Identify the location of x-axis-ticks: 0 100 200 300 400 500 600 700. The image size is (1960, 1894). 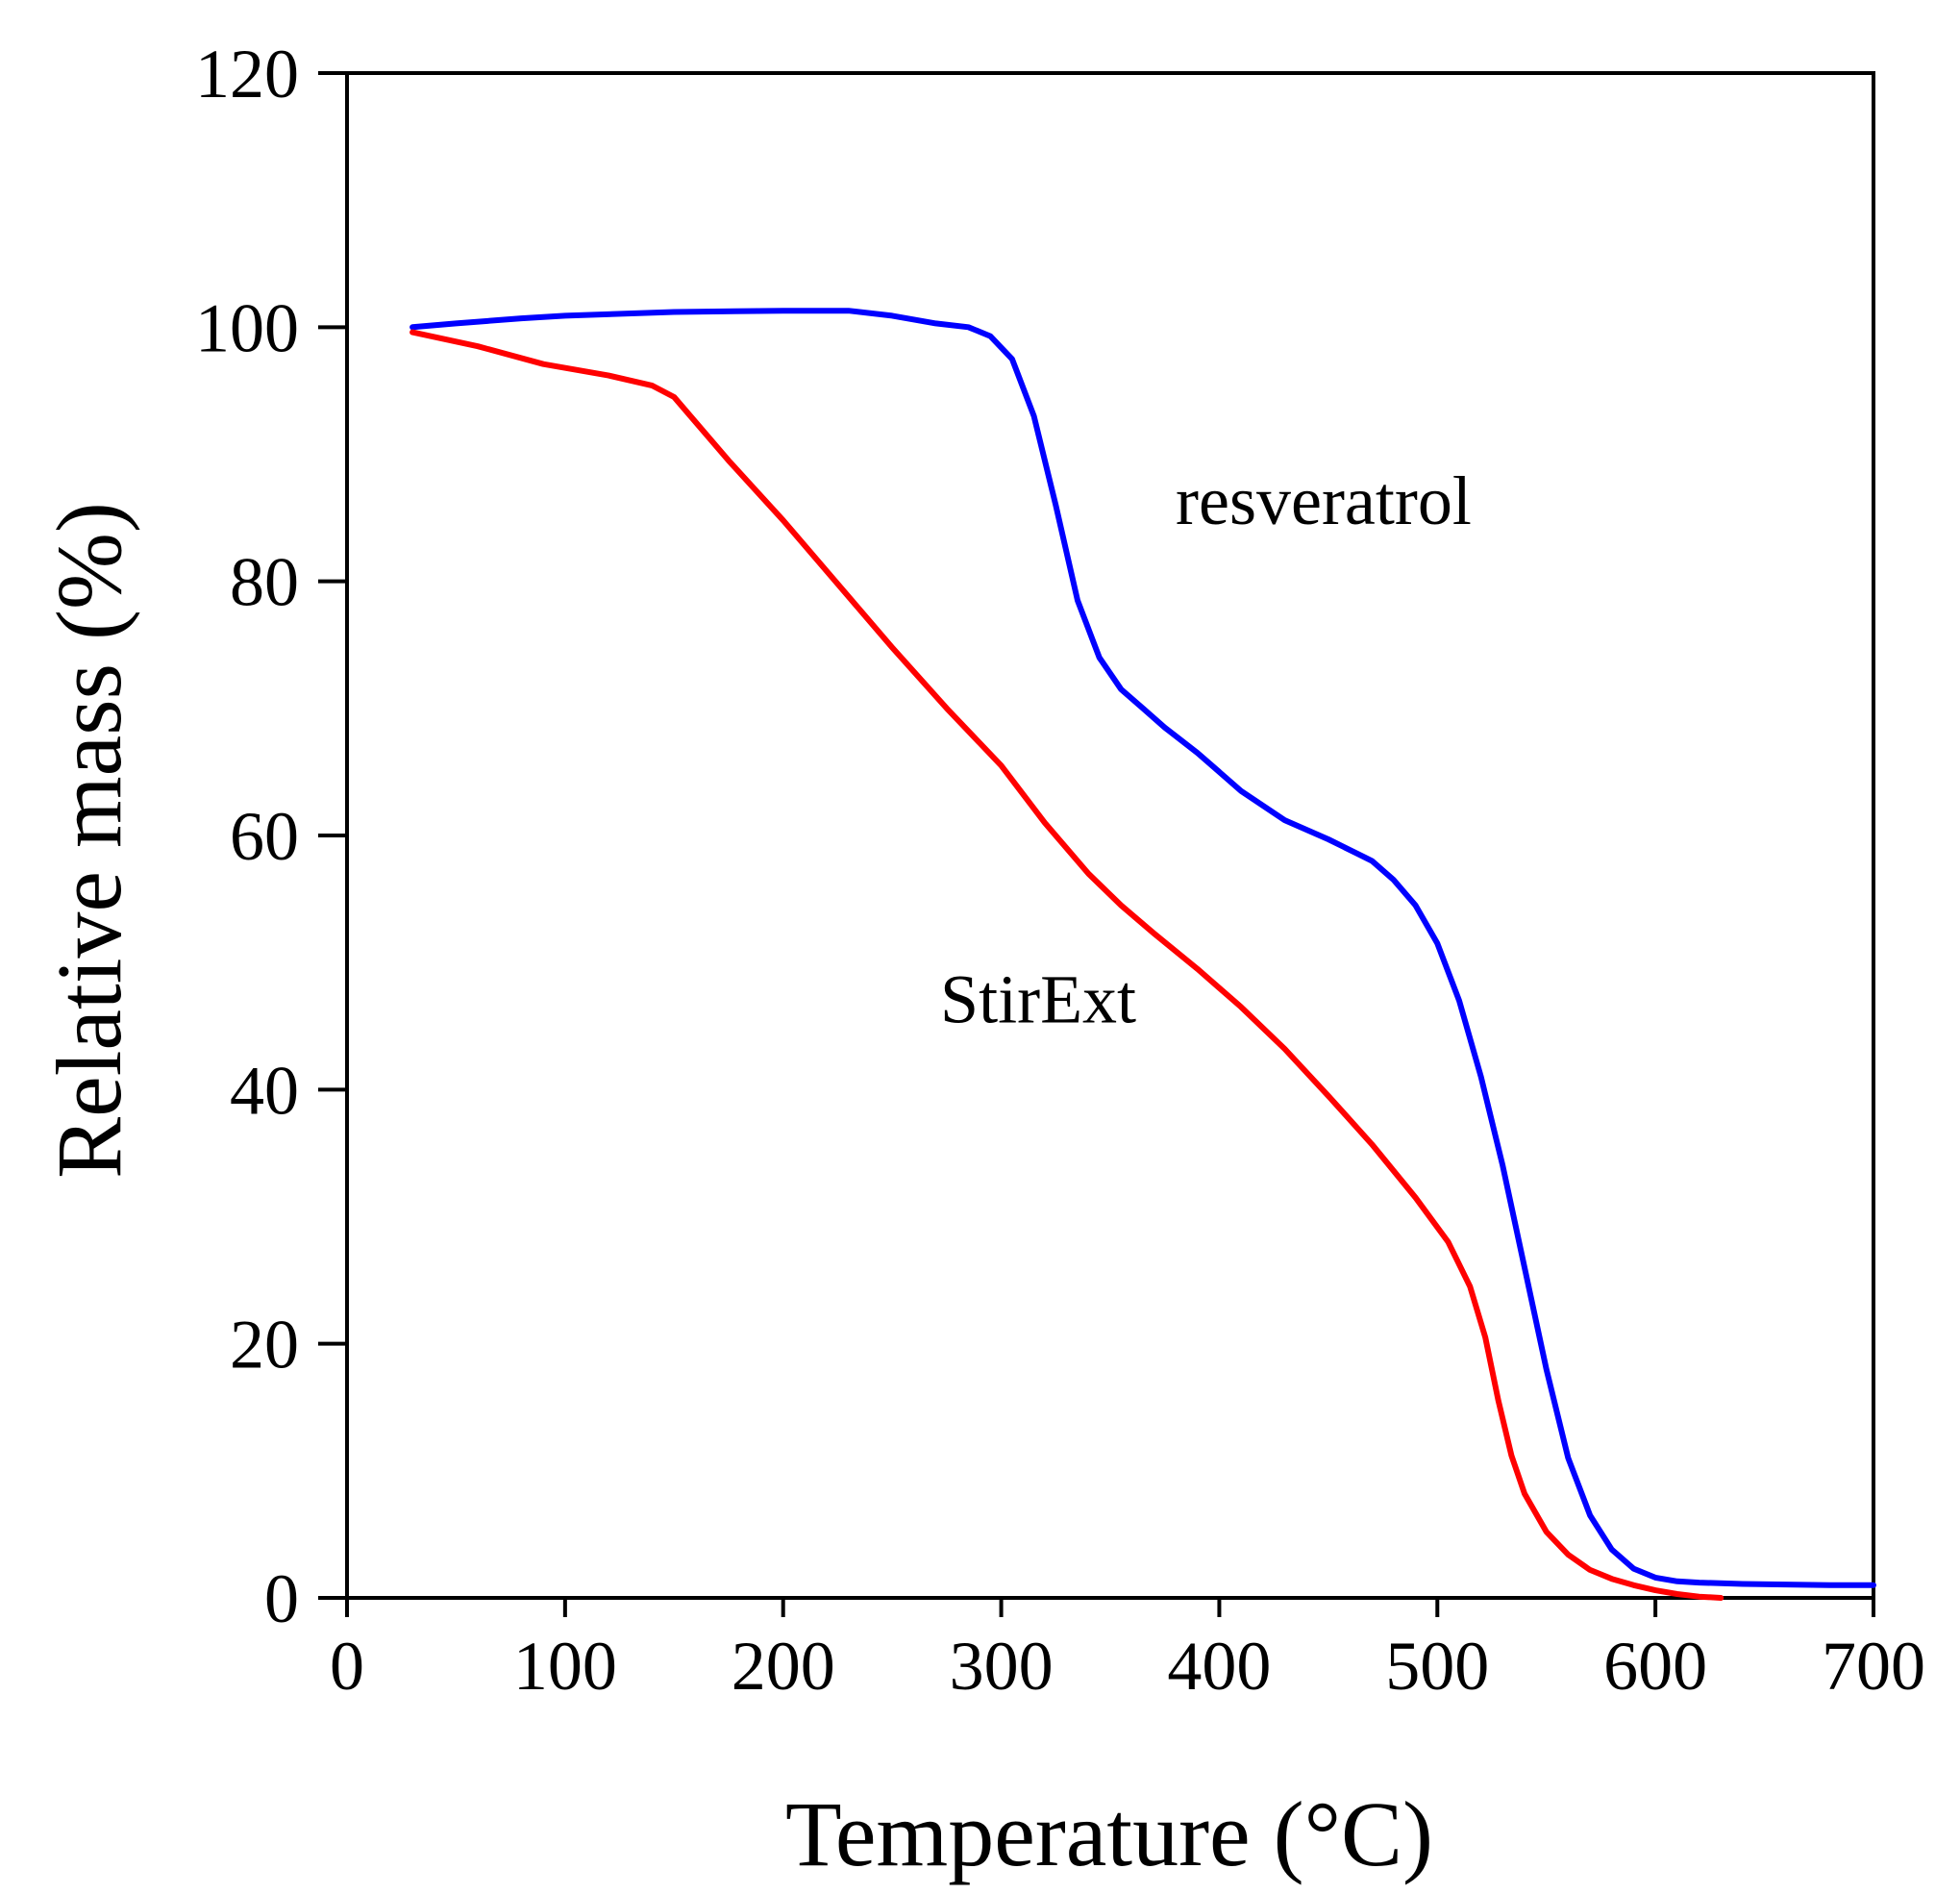
(1127, 1651).